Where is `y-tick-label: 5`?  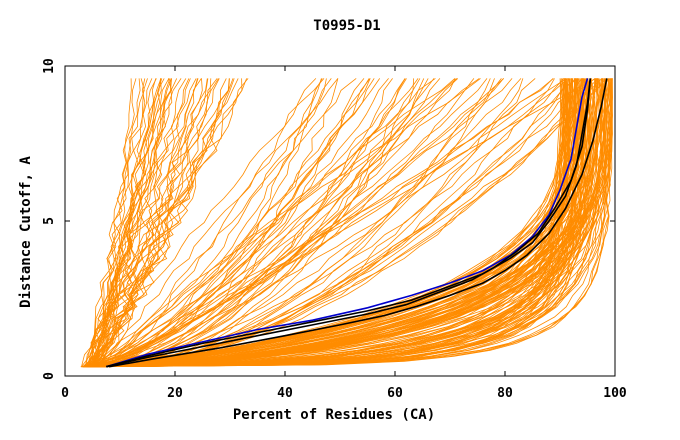
y-tick-label: 5 is located at coordinates (49, 221).